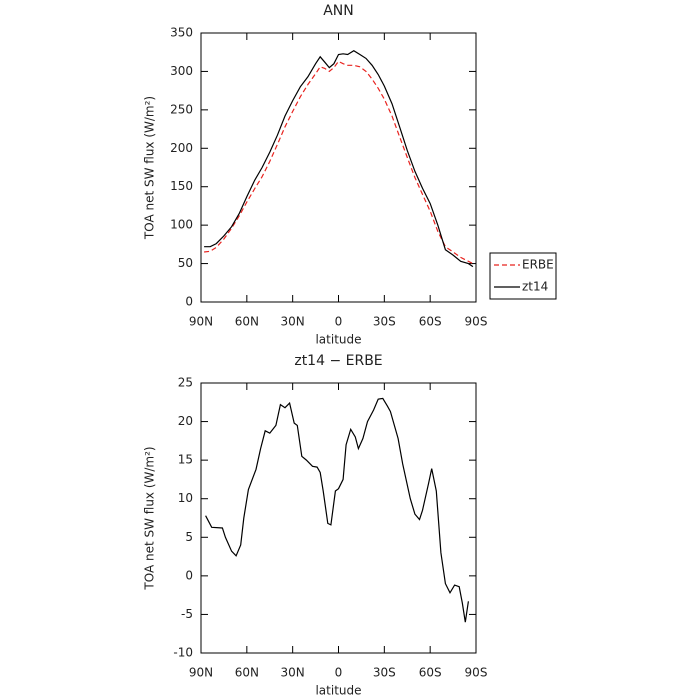 The width and height of the screenshot is (700, 700). What do you see at coordinates (185, 460) in the screenshot?
I see `y-tick-label: 15` at bounding box center [185, 460].